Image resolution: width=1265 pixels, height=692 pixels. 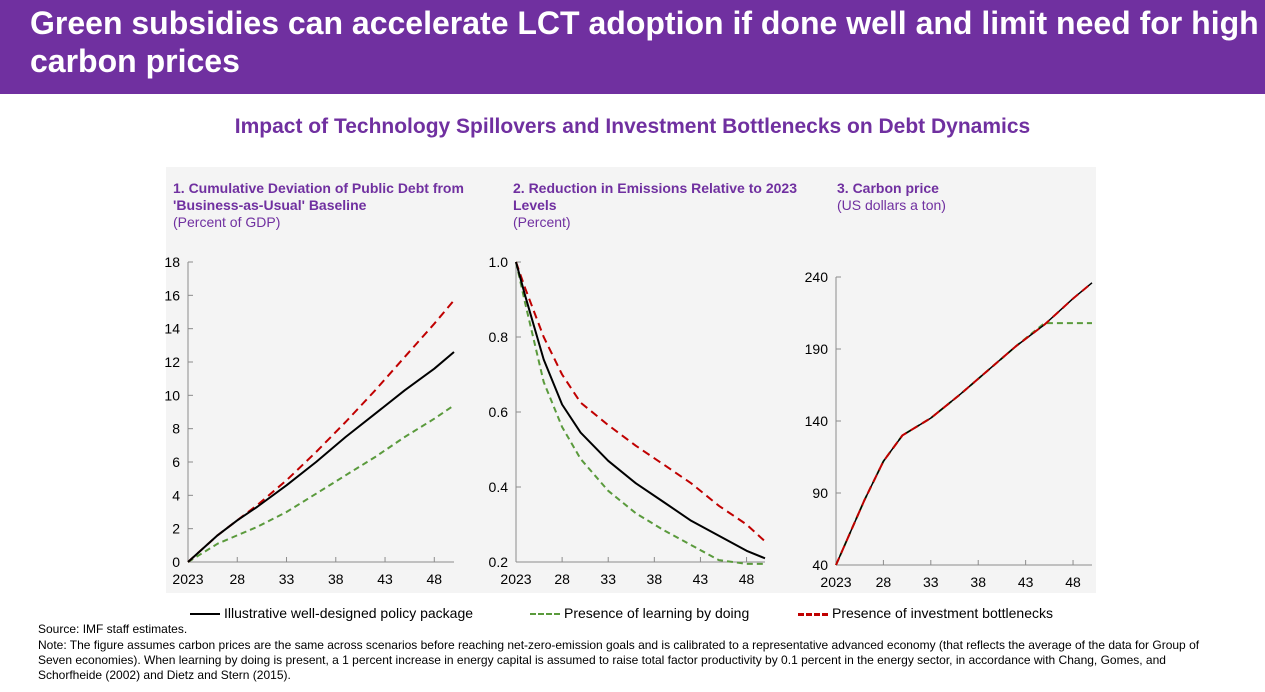 I want to click on legend-item-learning-by-doing: Presence of learning by doing, so click(x=639, y=613).